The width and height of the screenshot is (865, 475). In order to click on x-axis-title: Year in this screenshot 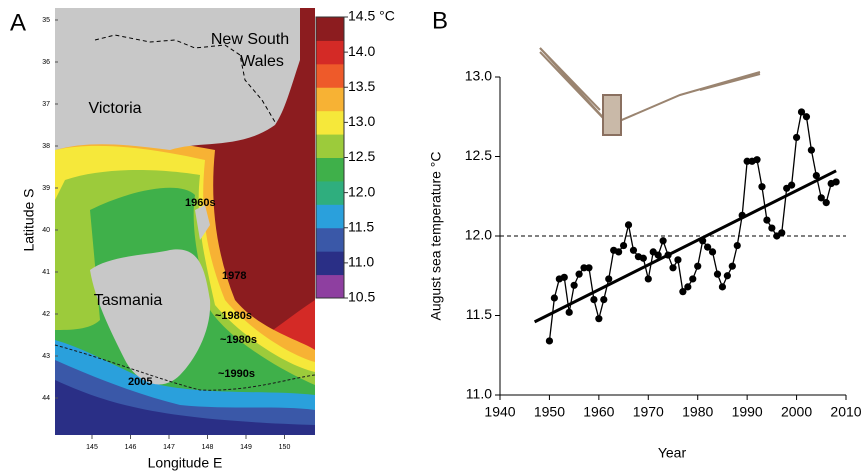, I will do `click(672, 453)`.